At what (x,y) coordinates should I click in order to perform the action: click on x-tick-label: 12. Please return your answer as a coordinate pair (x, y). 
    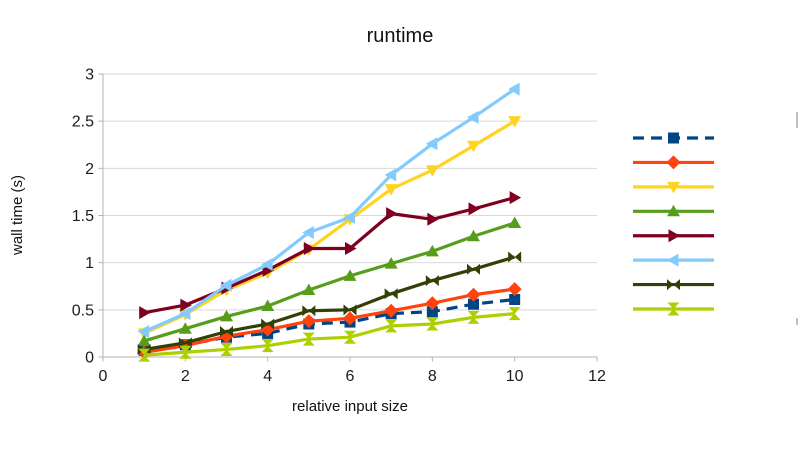
    Looking at the image, I should click on (597, 376).